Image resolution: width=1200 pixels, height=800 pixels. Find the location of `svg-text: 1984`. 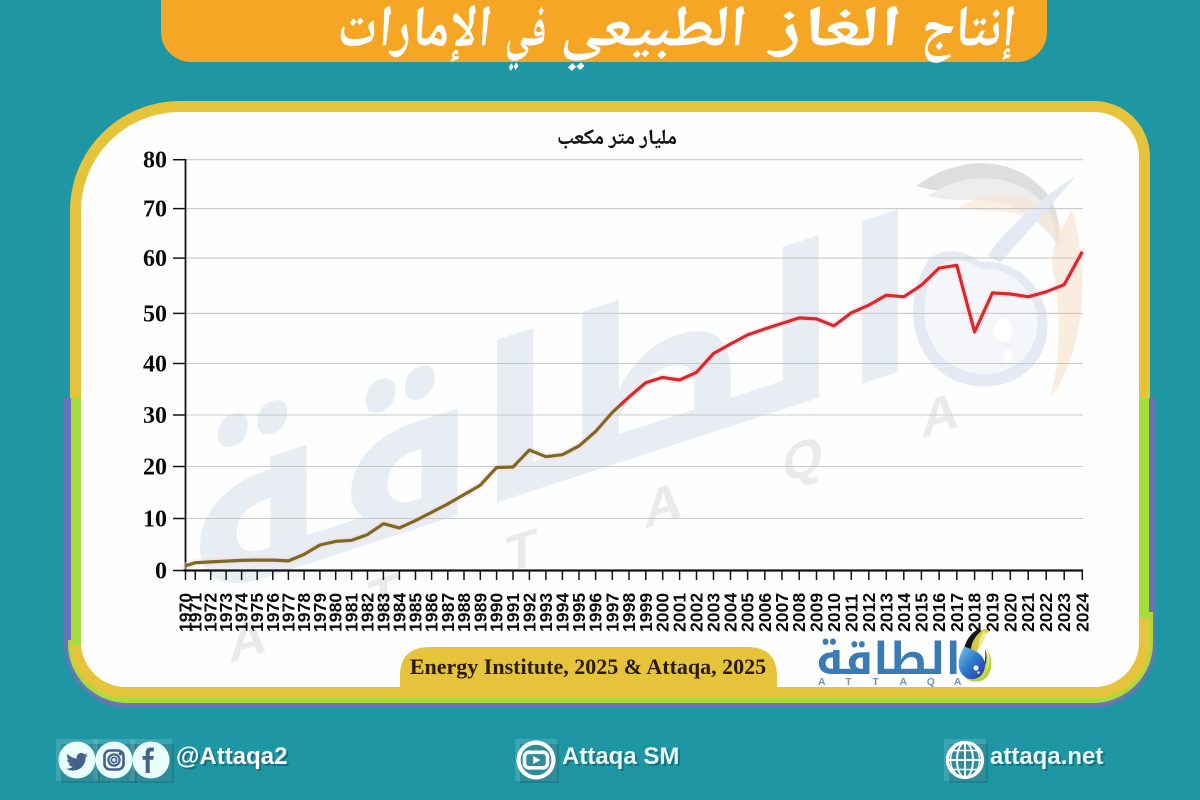

svg-text: 1984 is located at coordinates (399, 612).